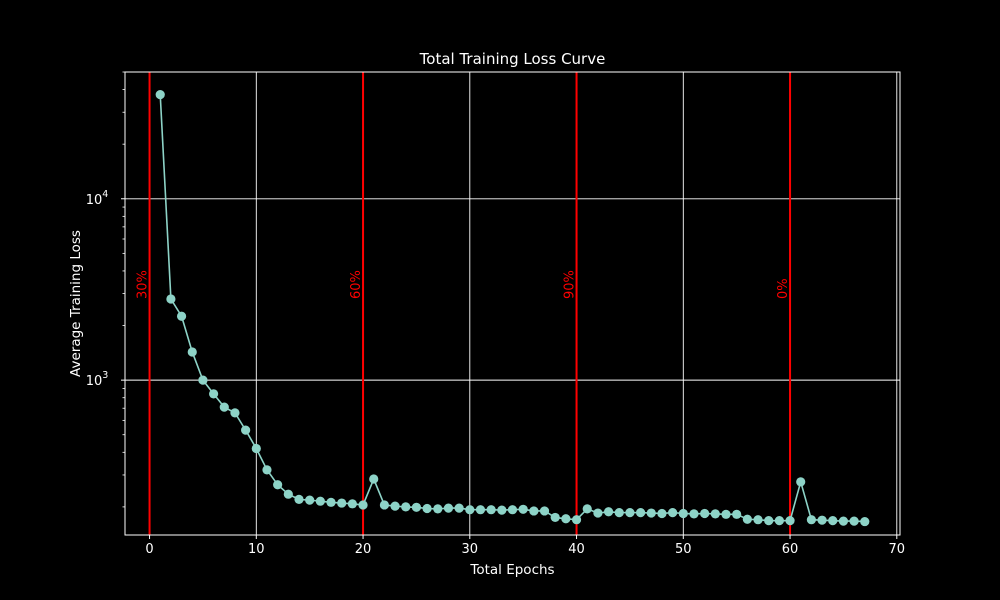  I want to click on x-tick-label: 60, so click(790, 549).